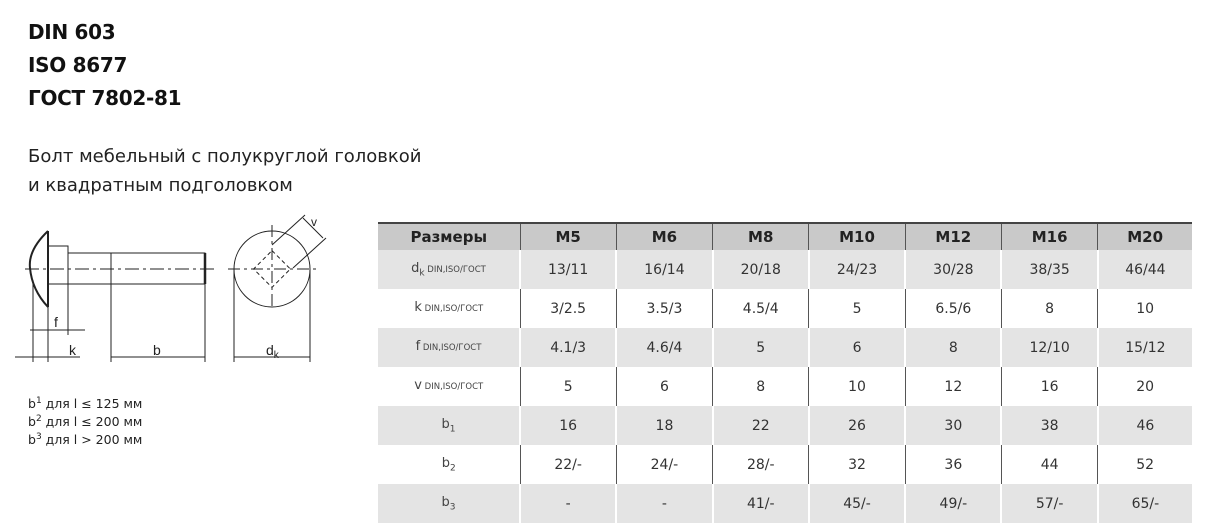 The width and height of the screenshot is (1205, 523). Describe the element at coordinates (171, 288) in the screenshot. I see `bolt-drawing: v f k b dk` at that location.